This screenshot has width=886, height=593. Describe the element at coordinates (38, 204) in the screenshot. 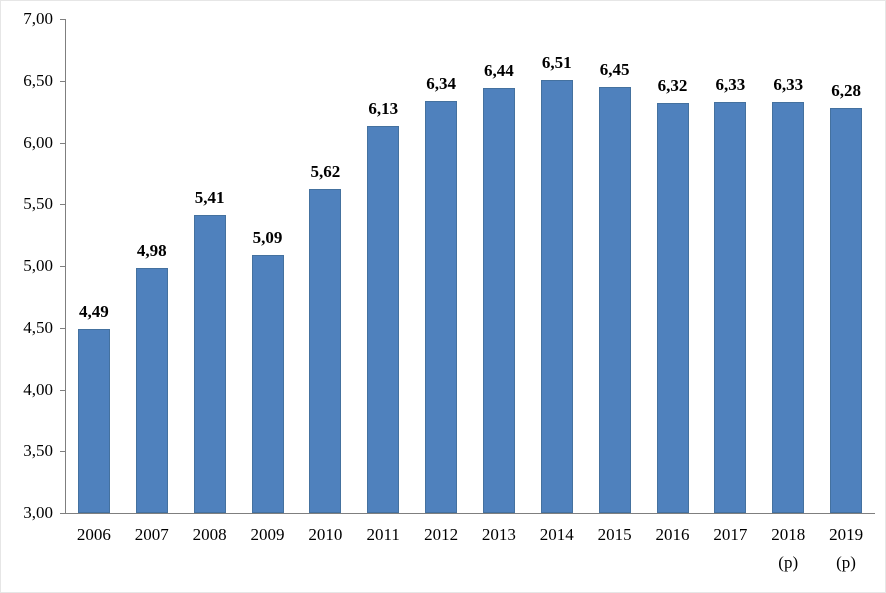

I see `y-axis-tick-label: 5,50` at that location.